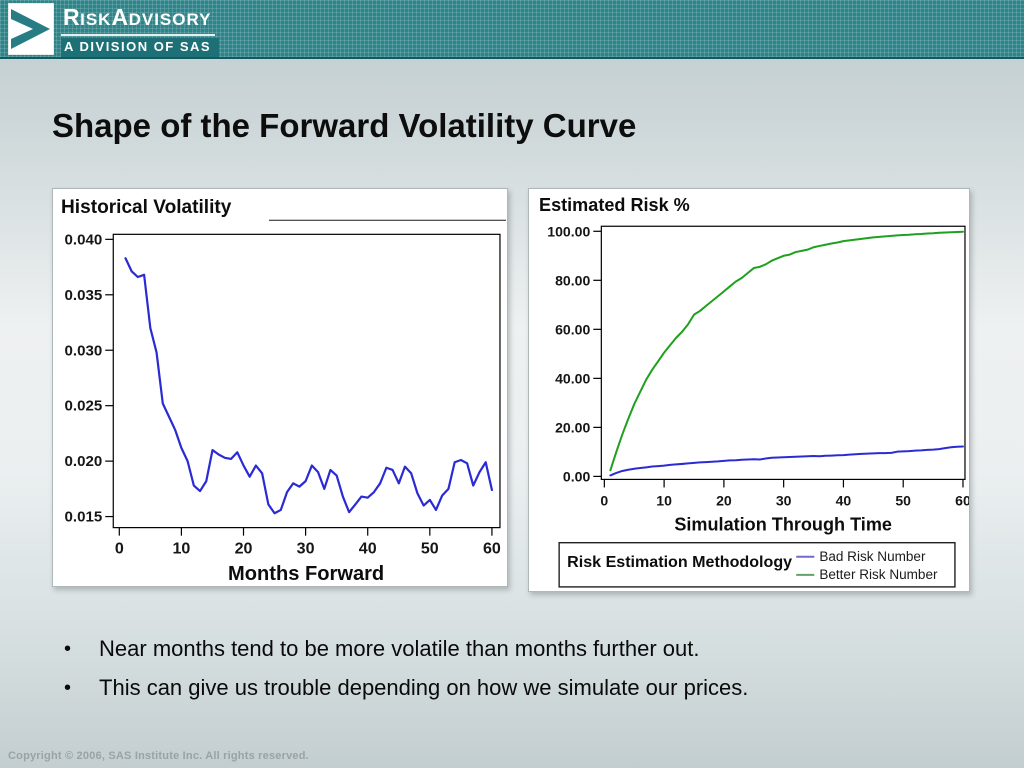  Describe the element at coordinates (84, 239) in the screenshot. I see `y-tick-label: 0.040` at that location.